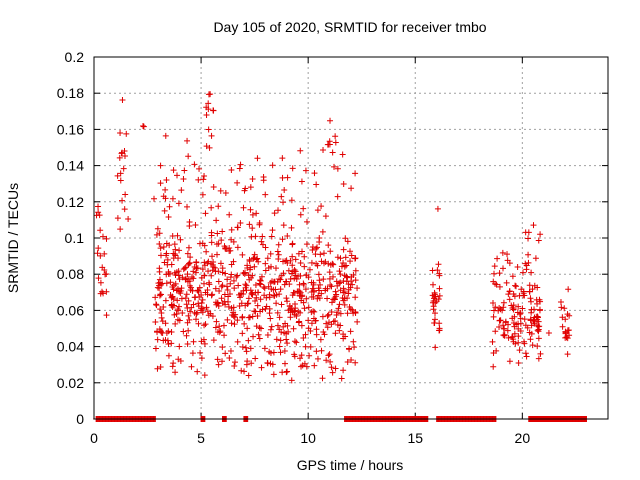 This screenshot has width=640, height=480. Describe the element at coordinates (70, 129) in the screenshot. I see `y-tick-label: 0.16` at that location.